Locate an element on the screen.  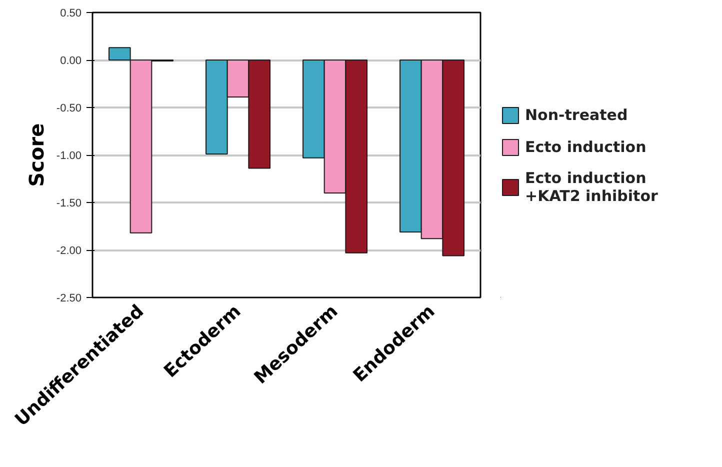
y-tick-label: -1.00 is located at coordinates (69, 156).